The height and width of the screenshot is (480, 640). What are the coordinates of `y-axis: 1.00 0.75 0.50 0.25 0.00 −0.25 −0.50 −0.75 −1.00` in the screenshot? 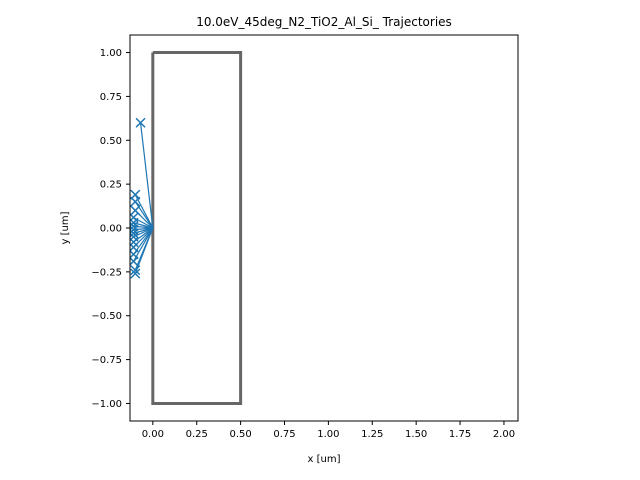 It's located at (110, 229).